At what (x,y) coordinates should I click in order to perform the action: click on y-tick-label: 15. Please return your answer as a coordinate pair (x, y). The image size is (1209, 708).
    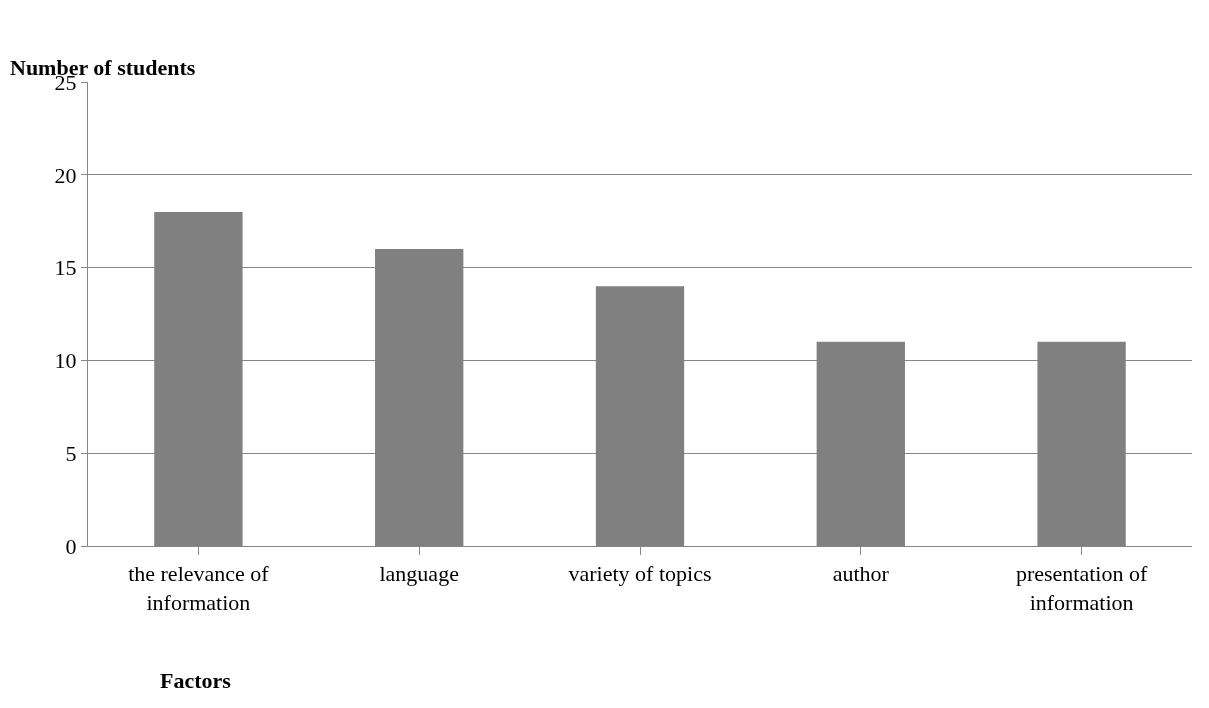
    Looking at the image, I should click on (65, 268).